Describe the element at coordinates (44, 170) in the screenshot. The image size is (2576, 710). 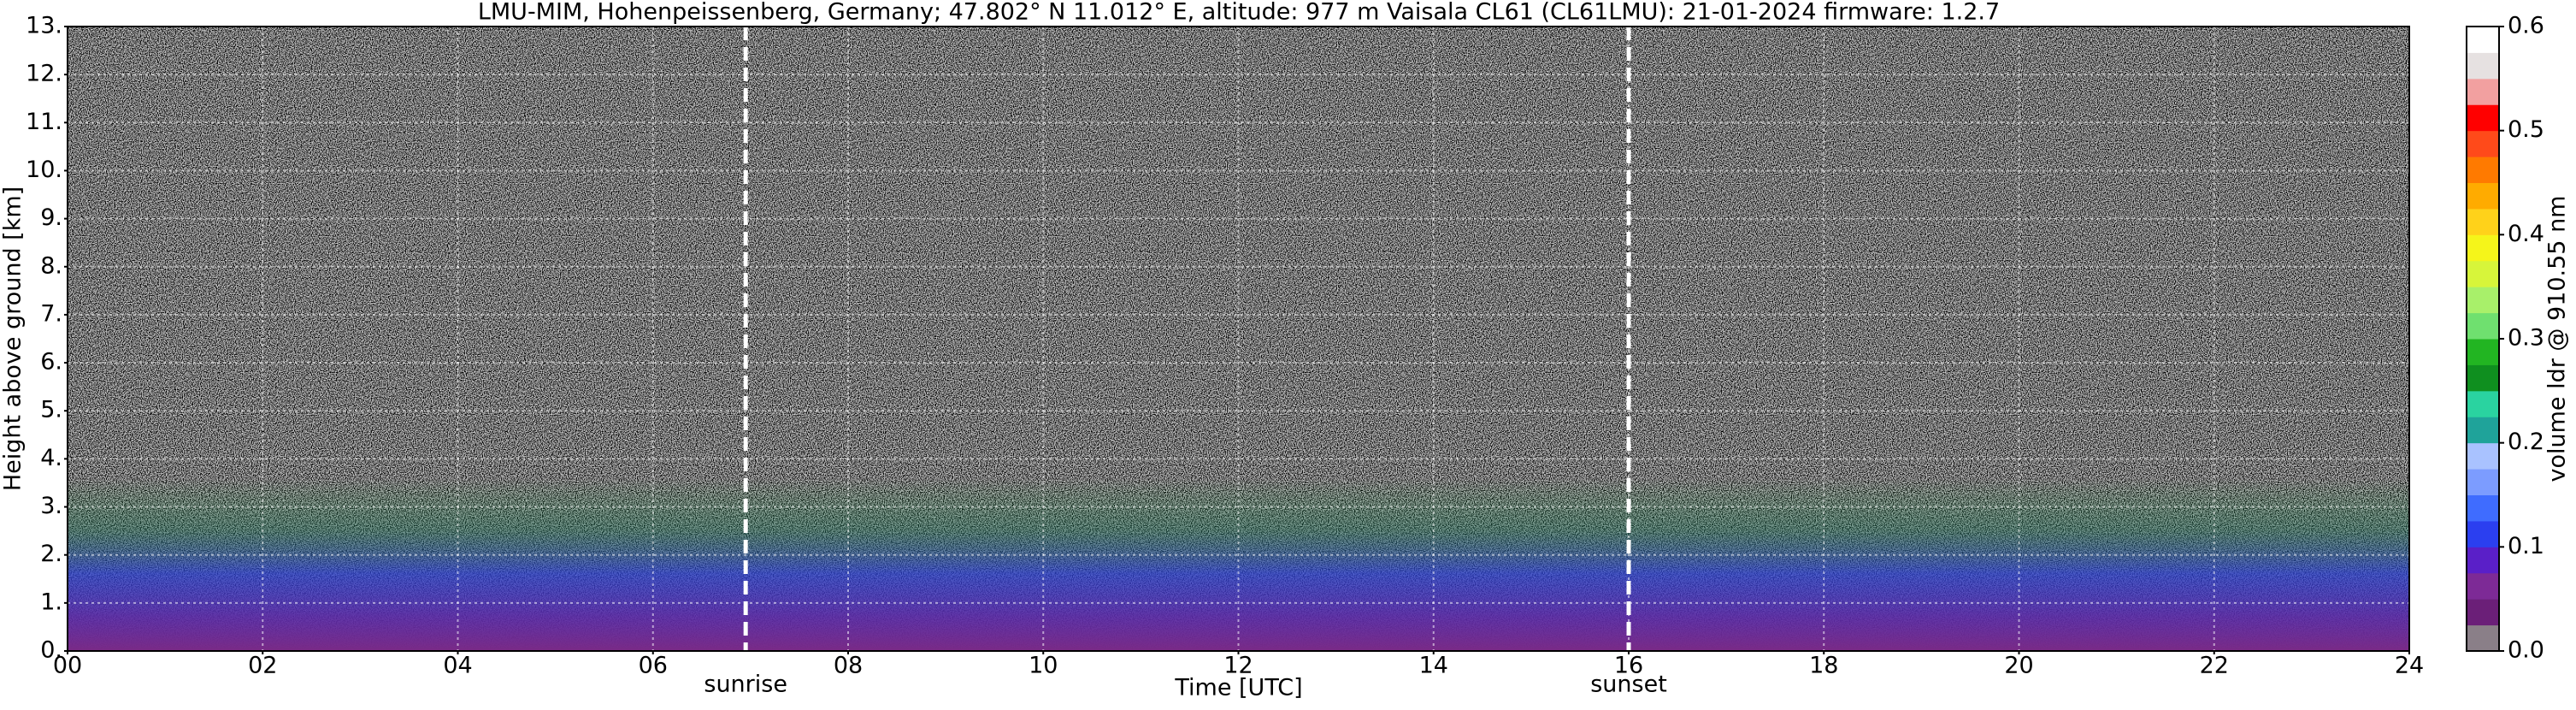
I see `y-tick-label: 10.` at that location.